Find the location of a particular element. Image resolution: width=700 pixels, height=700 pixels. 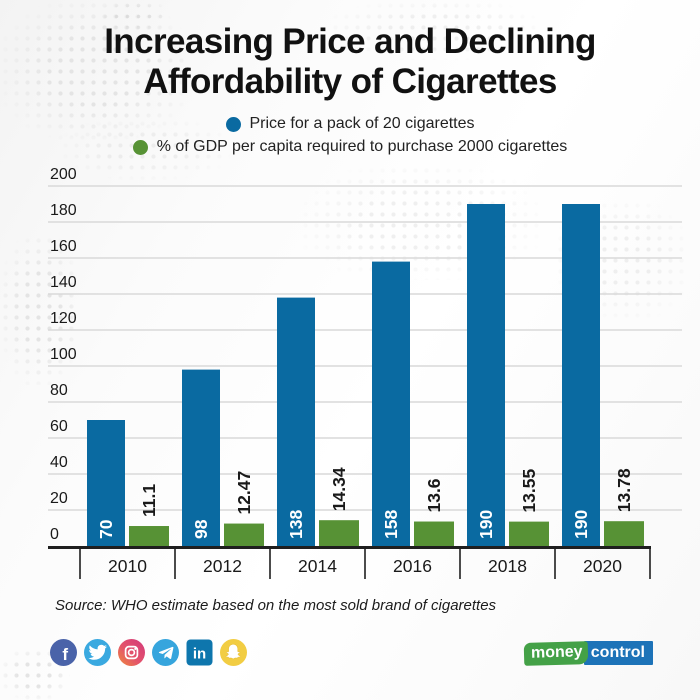

x-axis-label-2018: 2018 is located at coordinates (507, 566).